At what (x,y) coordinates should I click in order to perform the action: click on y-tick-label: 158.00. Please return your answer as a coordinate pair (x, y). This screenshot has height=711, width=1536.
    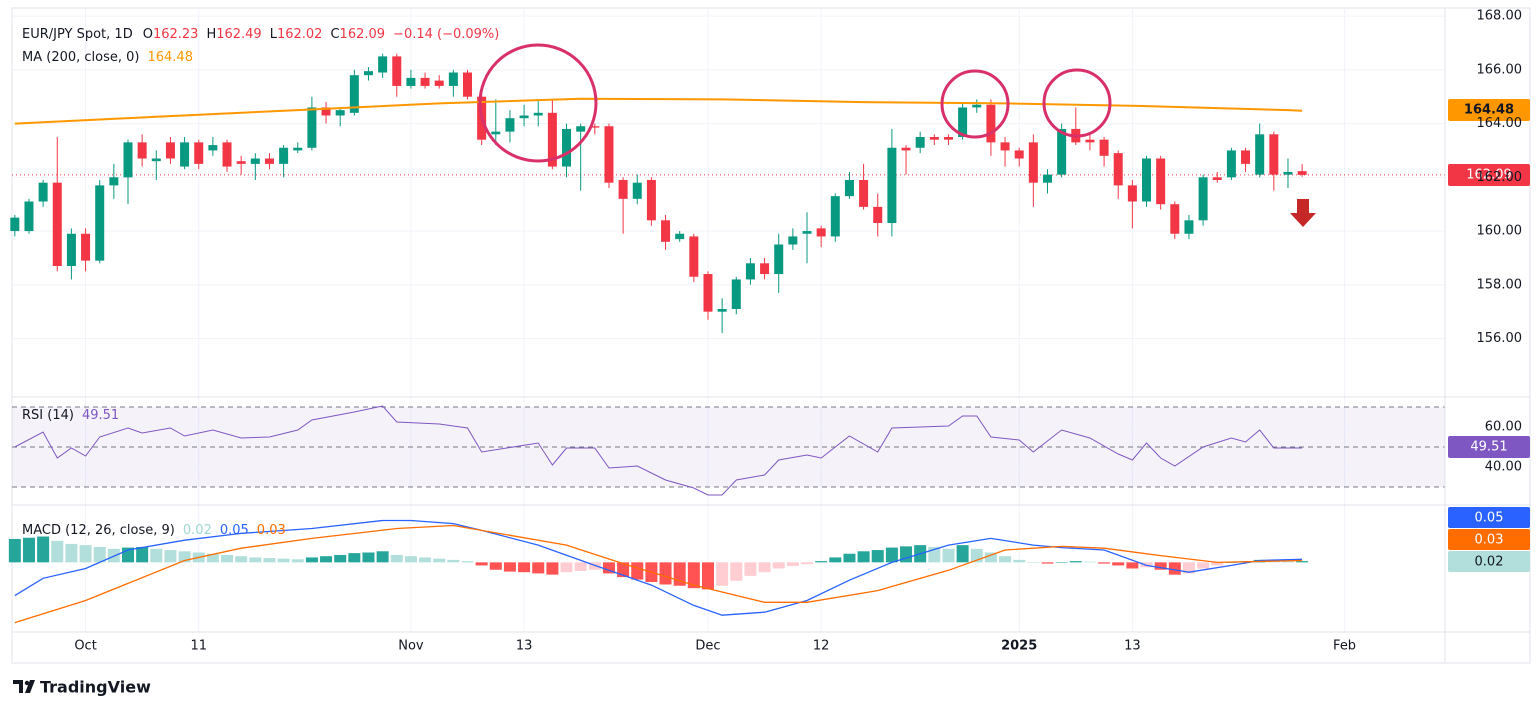
    Looking at the image, I should click on (1500, 284).